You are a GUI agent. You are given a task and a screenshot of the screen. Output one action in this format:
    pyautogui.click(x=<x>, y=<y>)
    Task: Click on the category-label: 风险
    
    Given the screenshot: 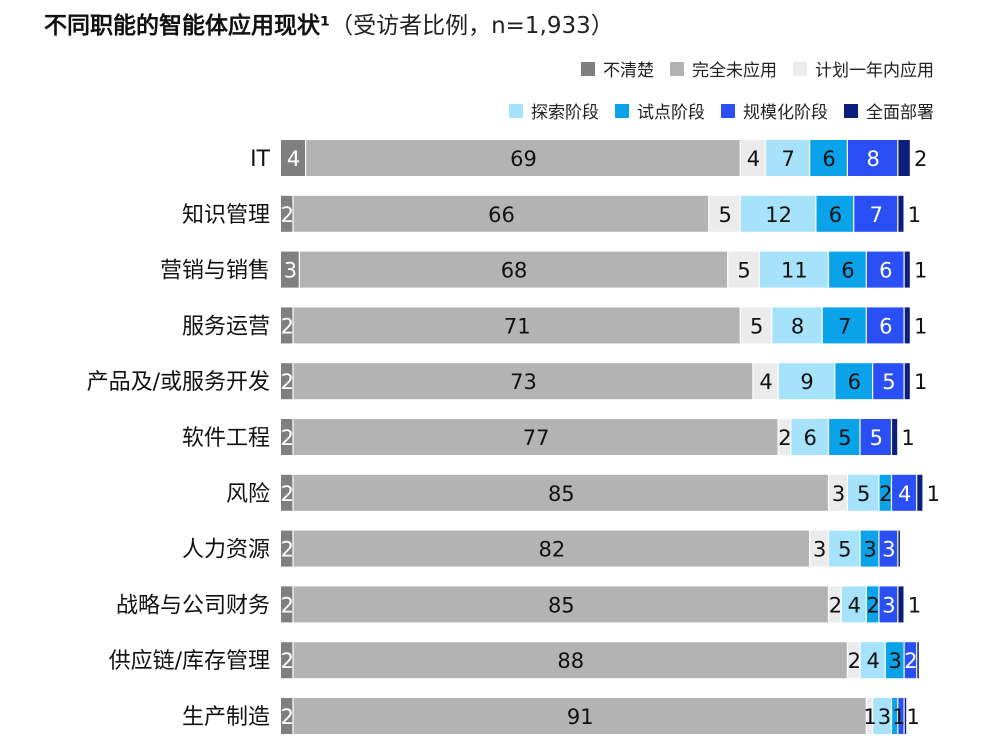 What is the action you would take?
    pyautogui.click(x=248, y=494)
    